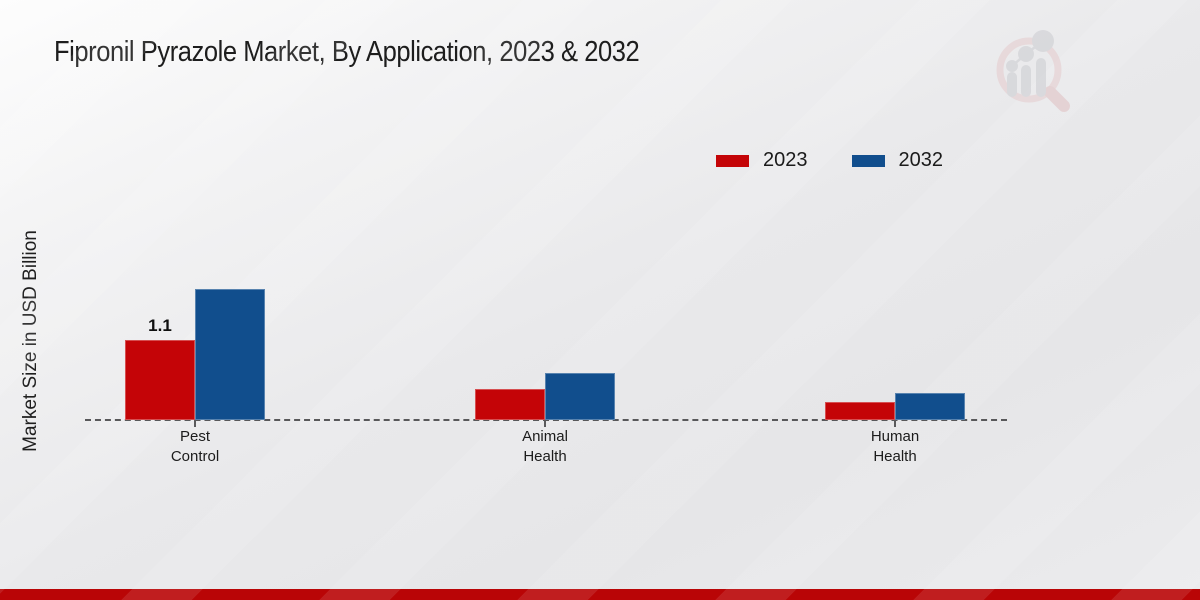 The height and width of the screenshot is (600, 1200). Describe the element at coordinates (160, 325) in the screenshot. I see `bar-value-label: 1.1` at that location.